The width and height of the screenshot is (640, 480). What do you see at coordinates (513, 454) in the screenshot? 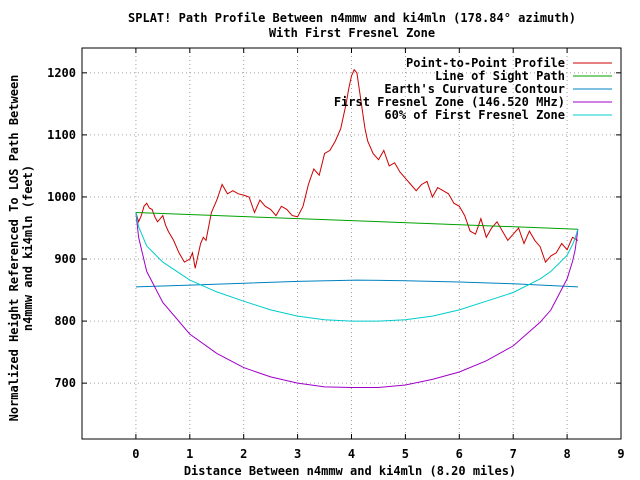
I see `x-tick-label: 7` at bounding box center [513, 454].